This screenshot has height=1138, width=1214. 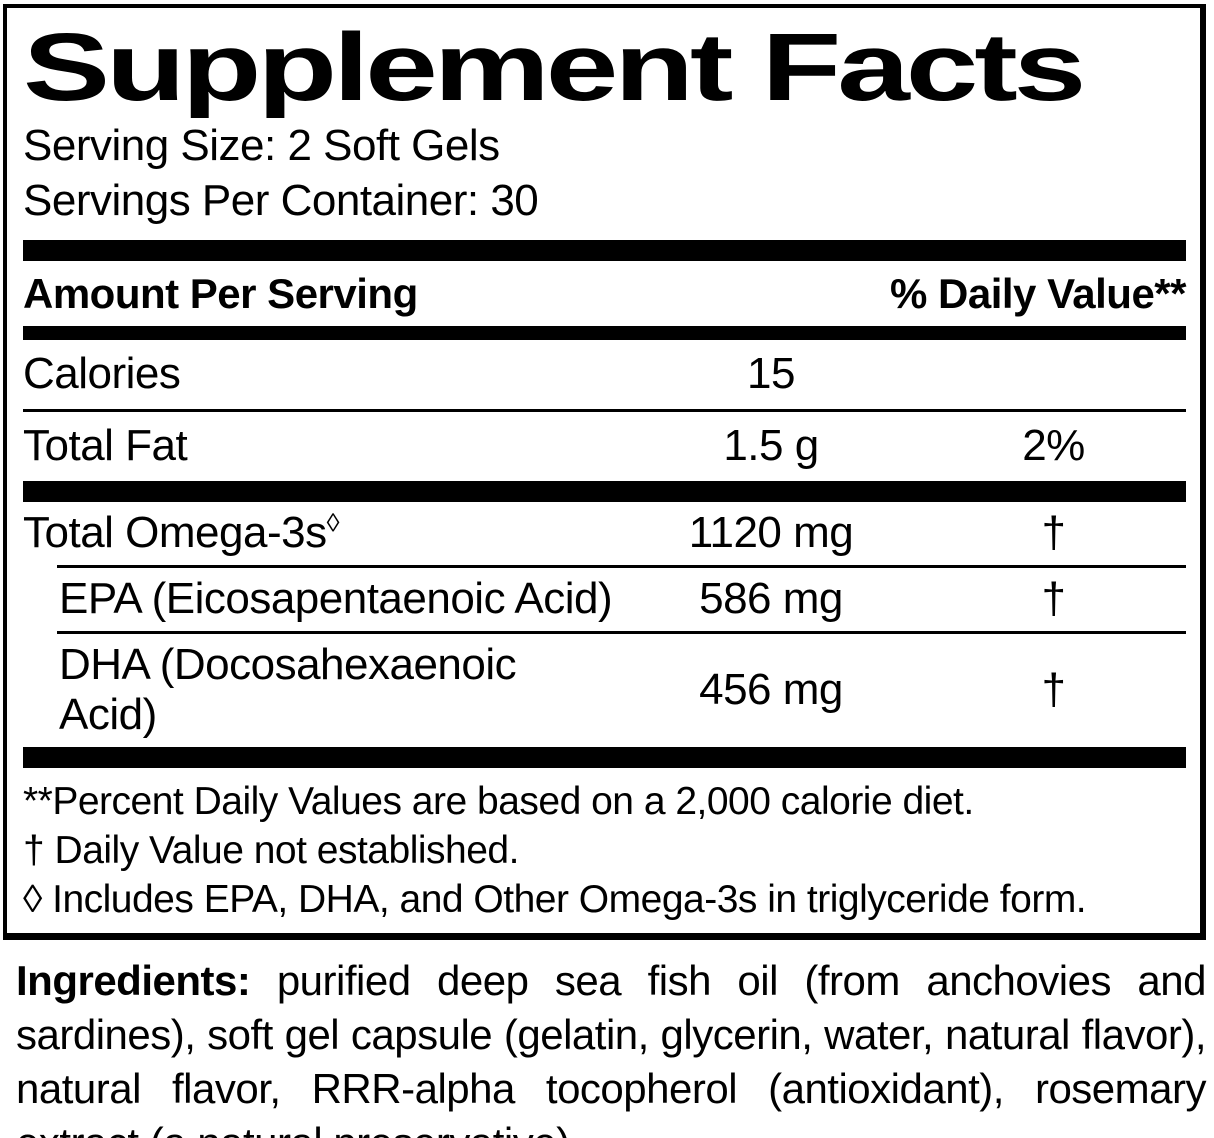 What do you see at coordinates (261, 145) in the screenshot?
I see `serving-size: Serving Size: 2 Soft Gels` at bounding box center [261, 145].